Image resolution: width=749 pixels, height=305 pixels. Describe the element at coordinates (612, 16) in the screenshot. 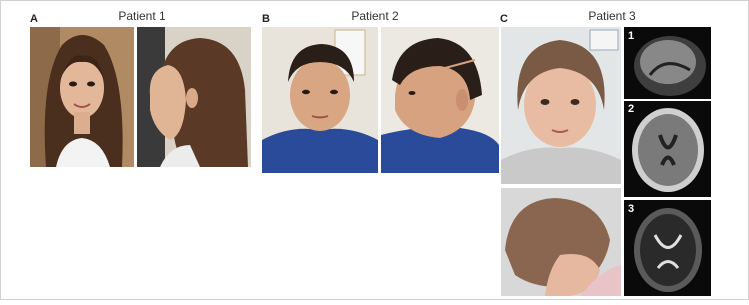

I see `panel-title: Patient 3` at that location.